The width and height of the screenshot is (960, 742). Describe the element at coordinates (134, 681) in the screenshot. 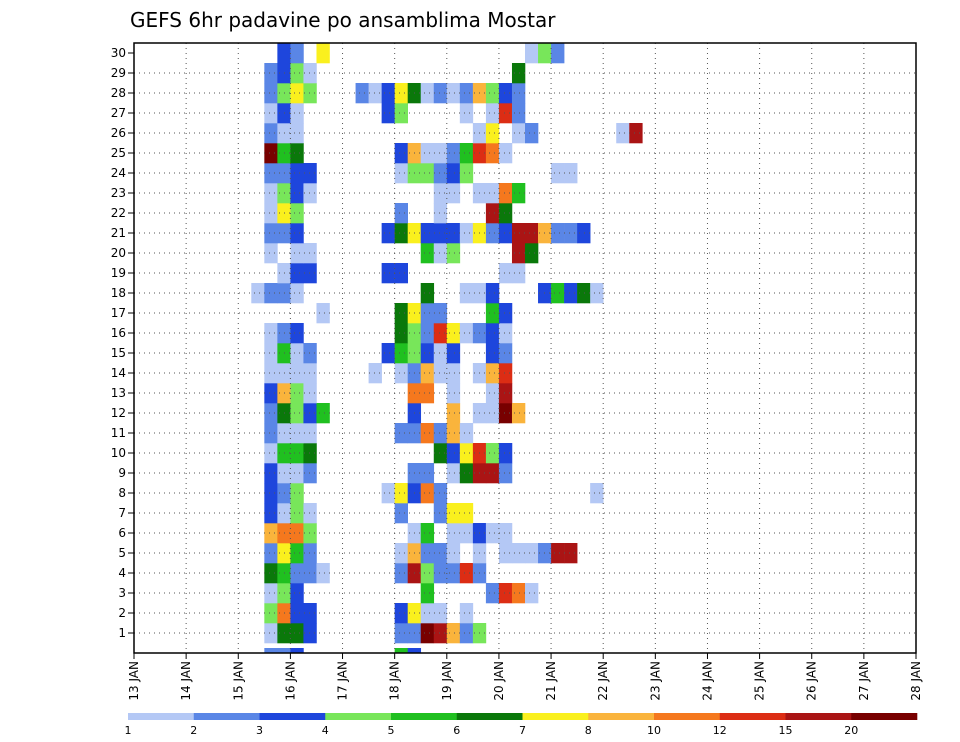

I see `x-tick-label: 13 JAN` at that location.